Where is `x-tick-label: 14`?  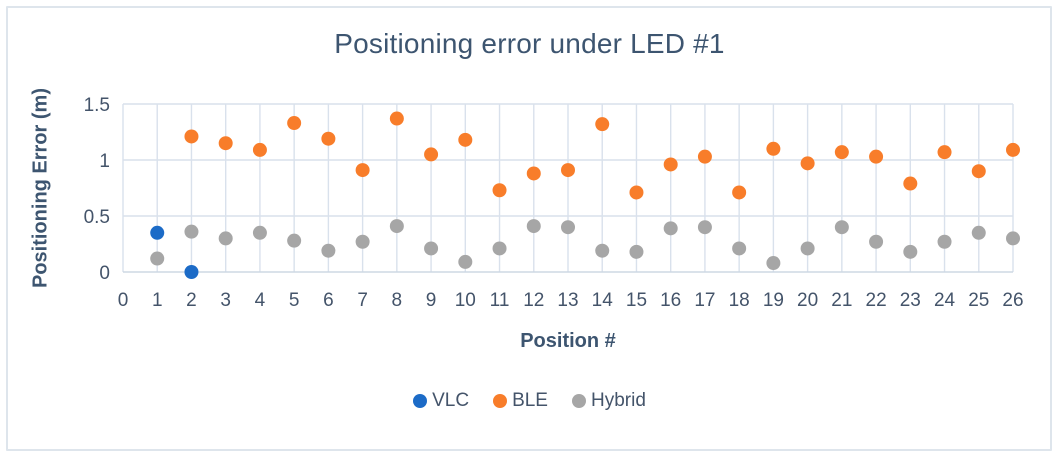 x-tick-label: 14 is located at coordinates (603, 300).